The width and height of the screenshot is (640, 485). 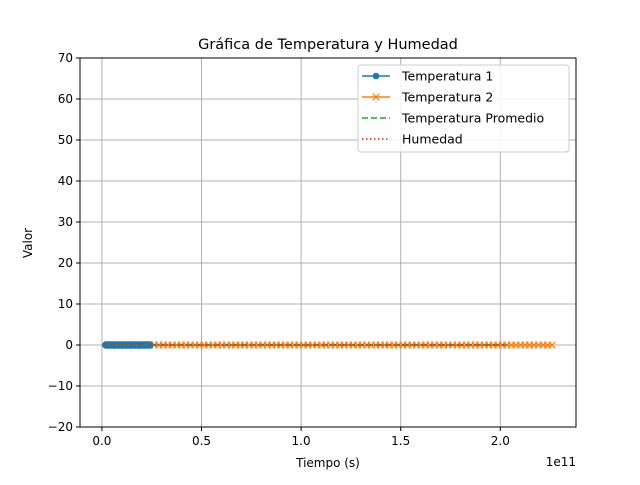 I want to click on x-tick-label: 1.5, so click(x=400, y=441).